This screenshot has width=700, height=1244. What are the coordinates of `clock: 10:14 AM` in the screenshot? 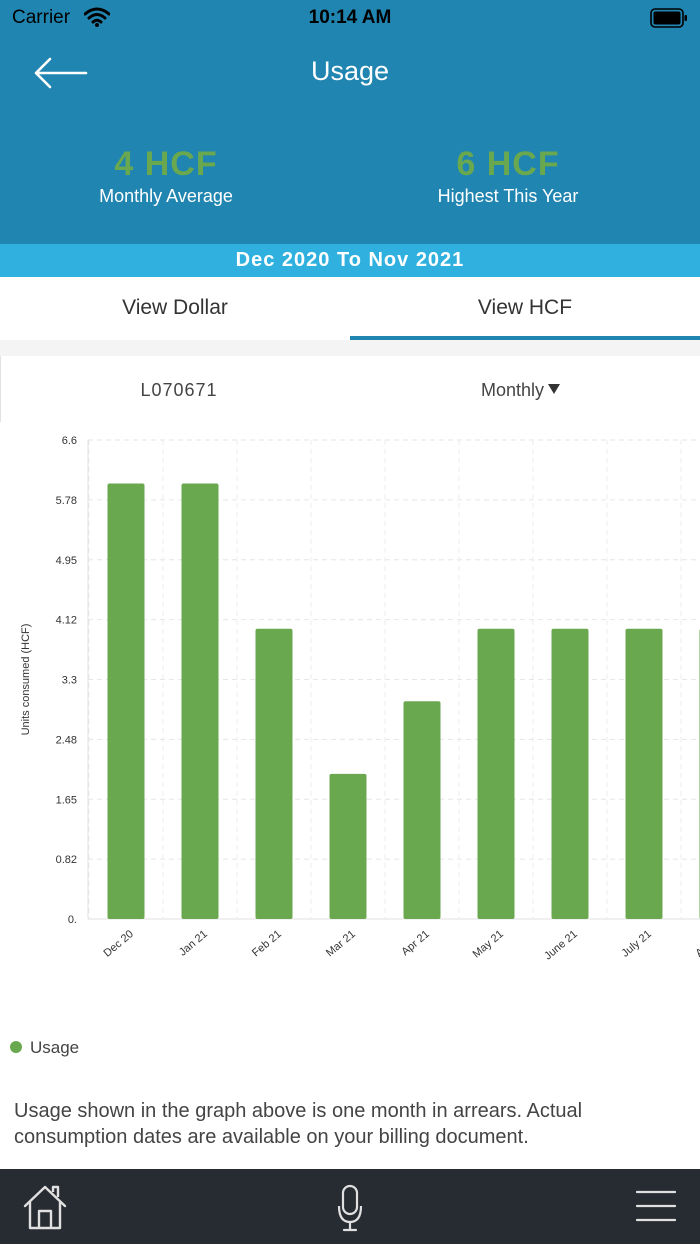 It's located at (350, 17).